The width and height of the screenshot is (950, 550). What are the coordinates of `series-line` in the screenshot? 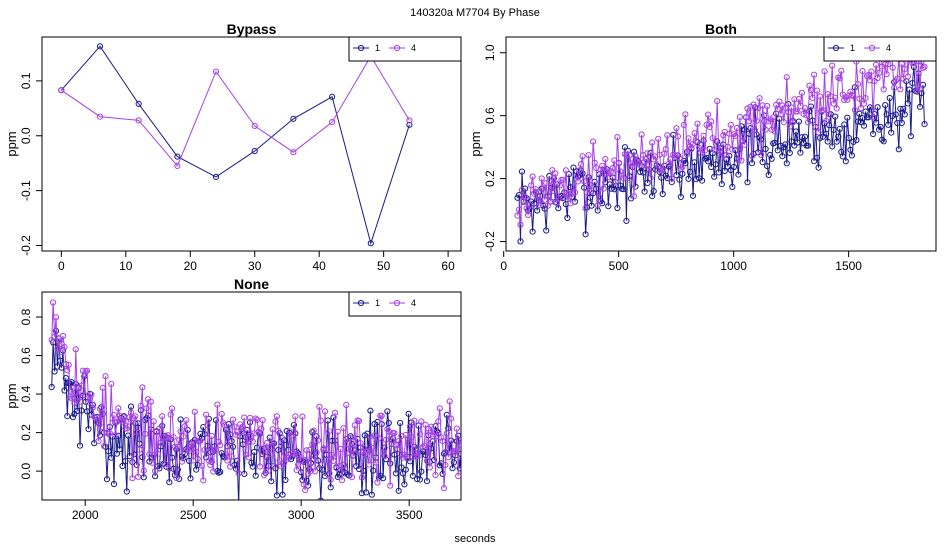 It's located at (721, 132).